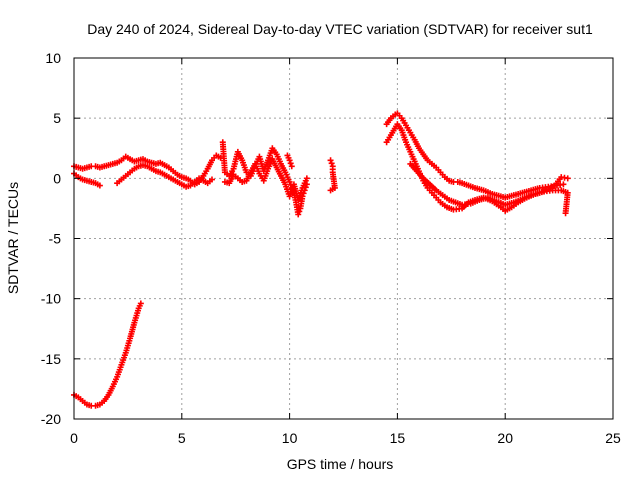 This screenshot has width=640, height=485. What do you see at coordinates (489, 184) in the screenshot?
I see `series-band-14-23h-middle` at bounding box center [489, 184].